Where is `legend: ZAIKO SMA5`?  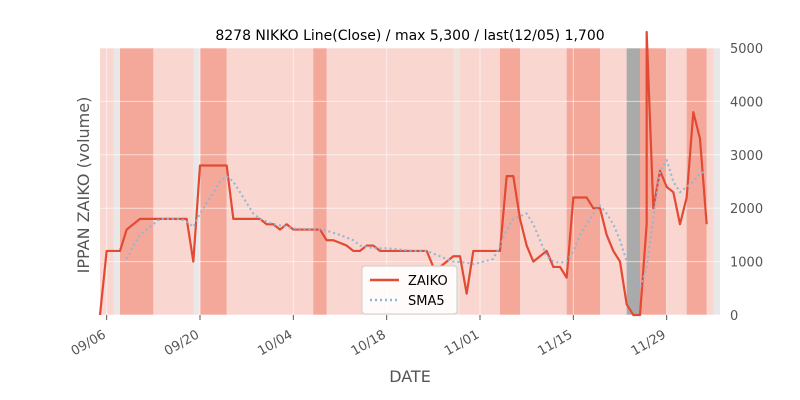 legend: ZAIKO SMA5 is located at coordinates (409, 290).